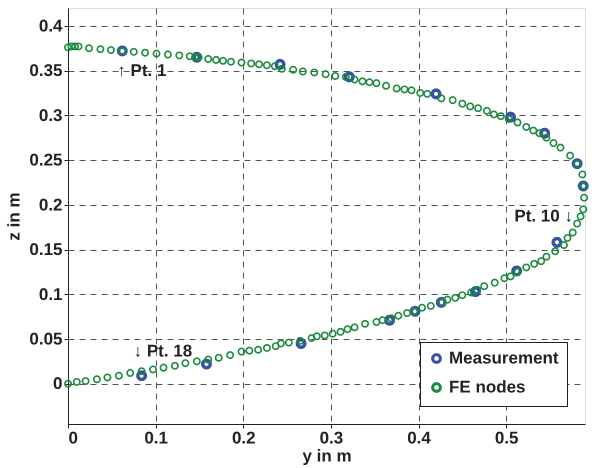 This screenshot has width=597, height=468. I want to click on x-tick-label: 0.2, so click(244, 438).